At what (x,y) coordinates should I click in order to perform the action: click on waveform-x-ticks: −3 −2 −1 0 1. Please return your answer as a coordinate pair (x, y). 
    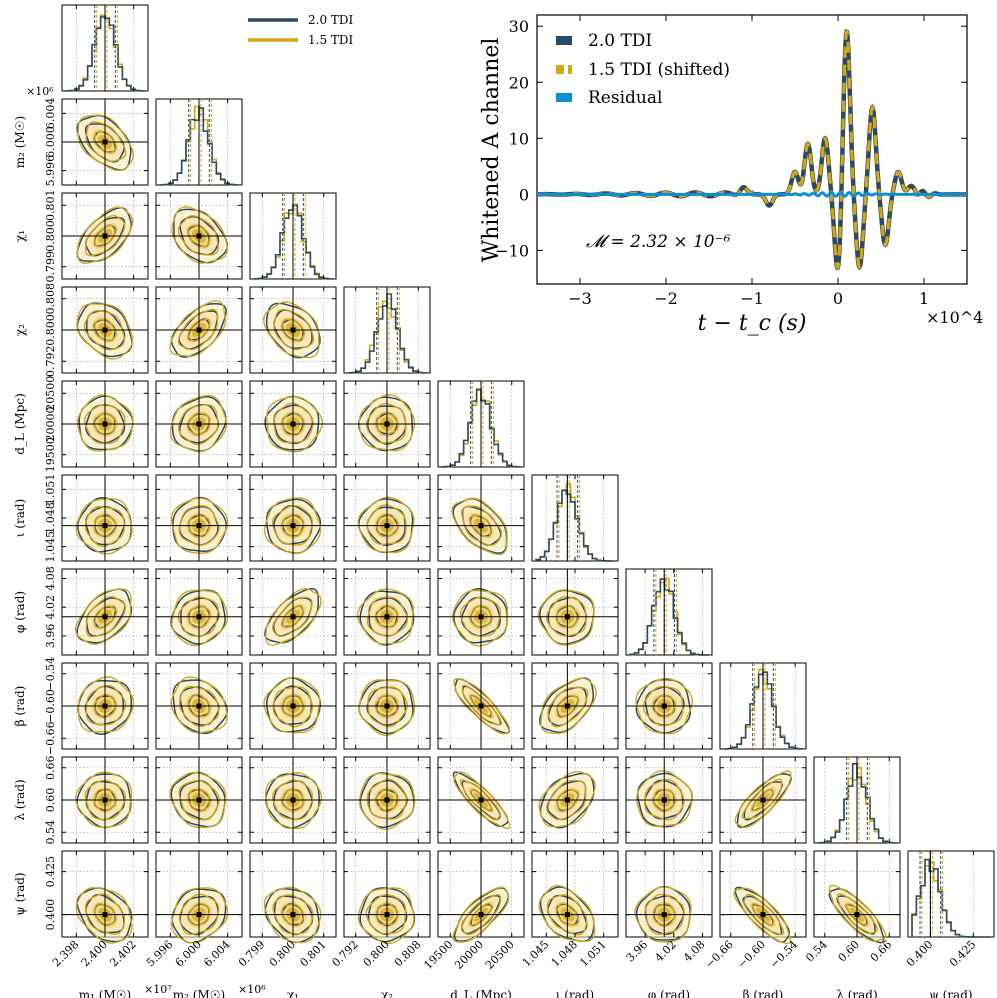
    Looking at the image, I should click on (748, 161).